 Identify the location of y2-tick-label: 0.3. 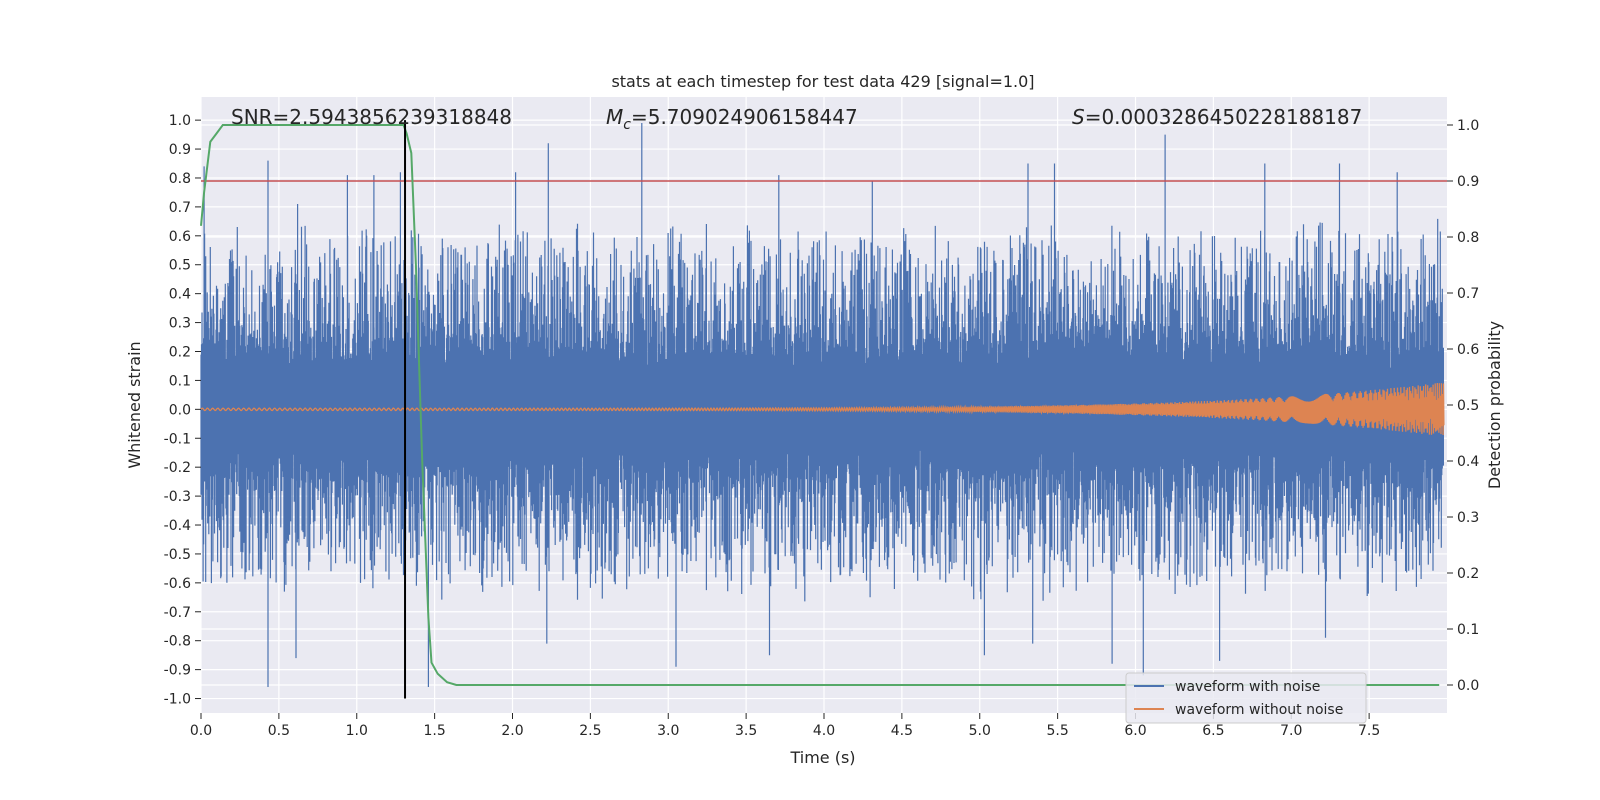
(1468, 518).